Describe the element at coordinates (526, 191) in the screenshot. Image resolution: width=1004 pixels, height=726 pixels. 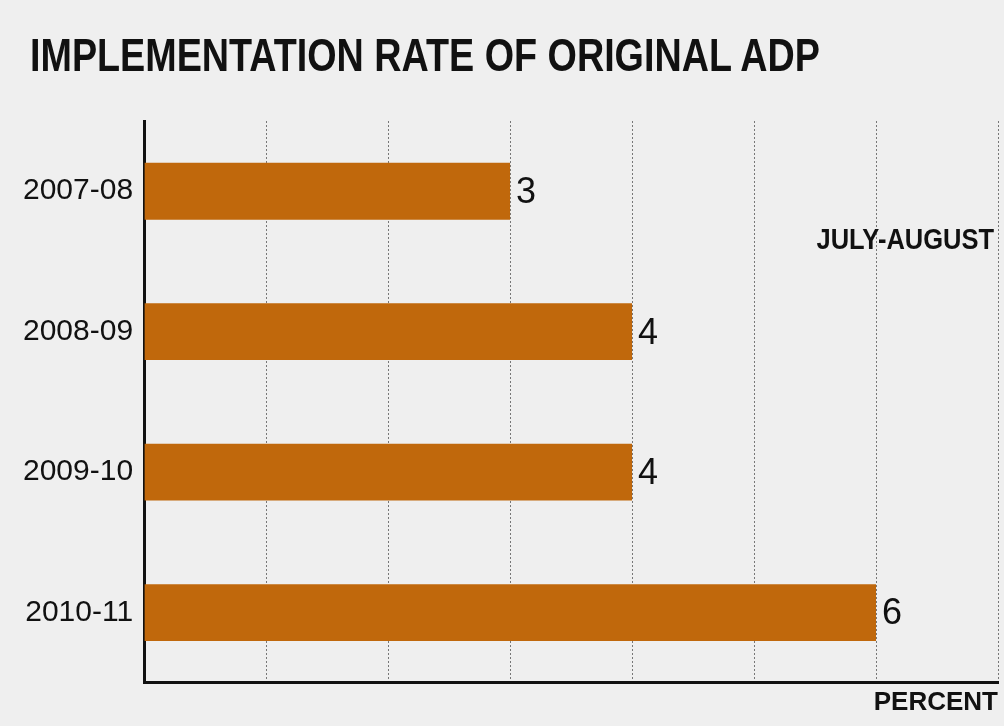
I see `data-label: 3` at that location.